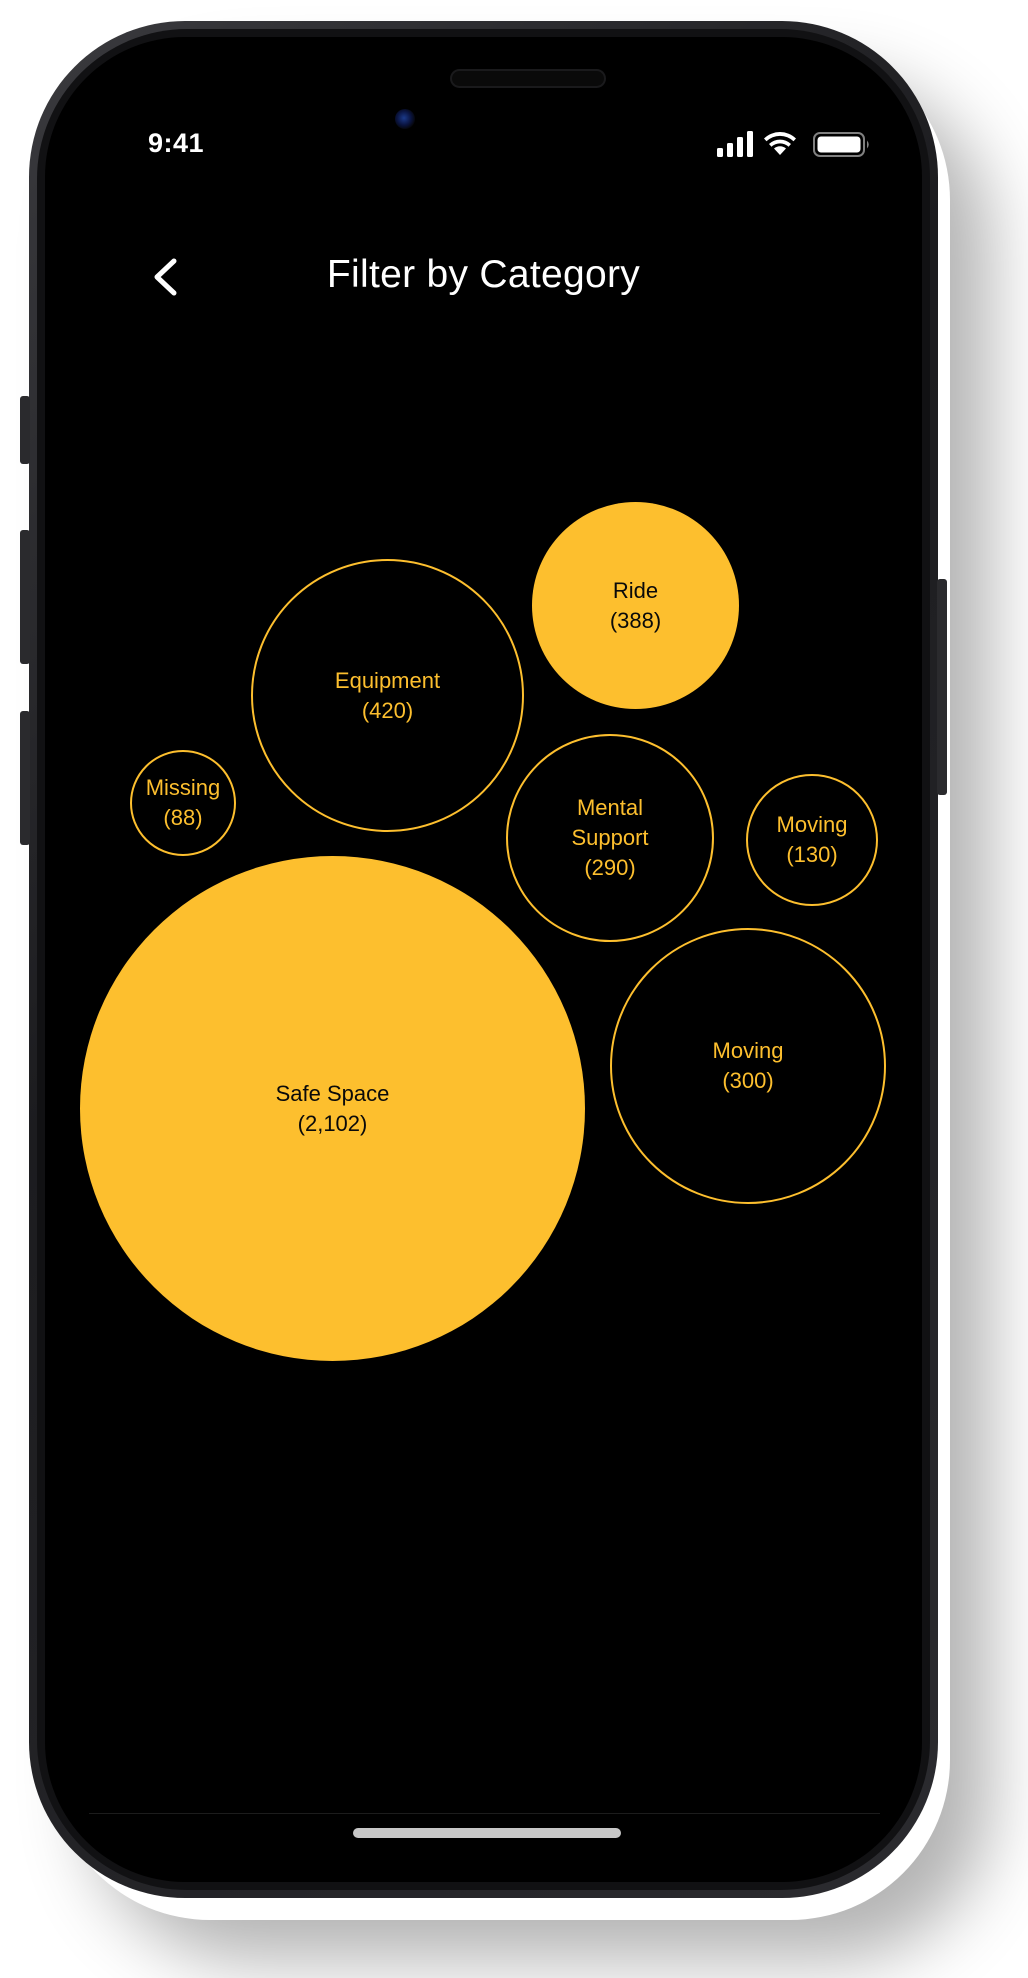 This screenshot has height=1978, width=1028. I want to click on category-bubble-moving-130: Moving (130), so click(812, 840).